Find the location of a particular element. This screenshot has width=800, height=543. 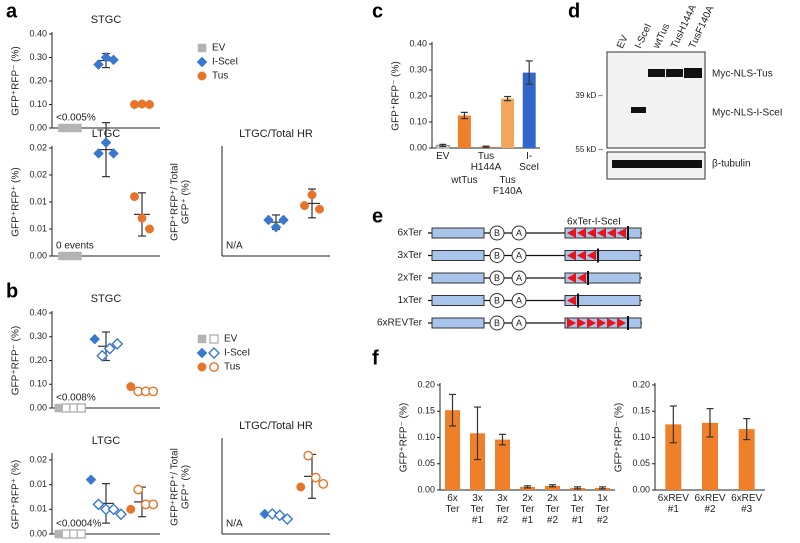

construct: 6xTer B A is located at coordinates (520, 233).